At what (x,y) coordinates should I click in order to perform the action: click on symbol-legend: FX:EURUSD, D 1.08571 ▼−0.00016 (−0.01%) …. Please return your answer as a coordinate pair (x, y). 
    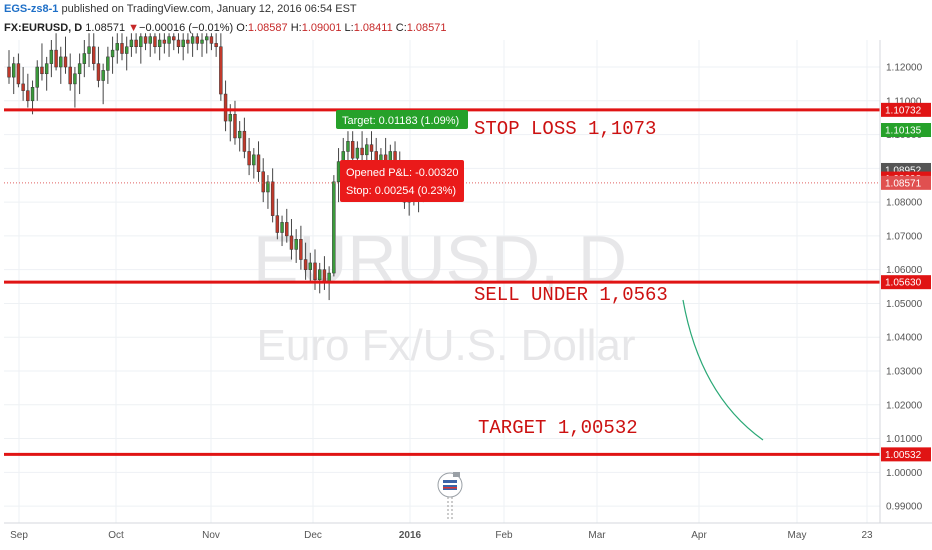
    Looking at the image, I should click on (225, 28).